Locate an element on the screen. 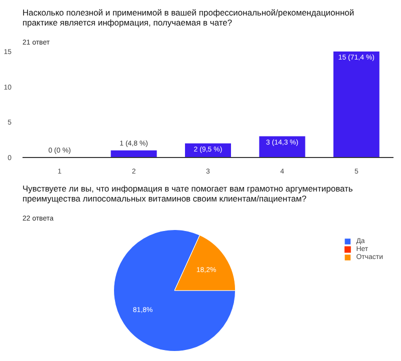  chart-title: Насколько полезной и применимой в вашей профессиональной/рекомендационной практике является информация, получаемая в чате? is located at coordinates (188, 18).